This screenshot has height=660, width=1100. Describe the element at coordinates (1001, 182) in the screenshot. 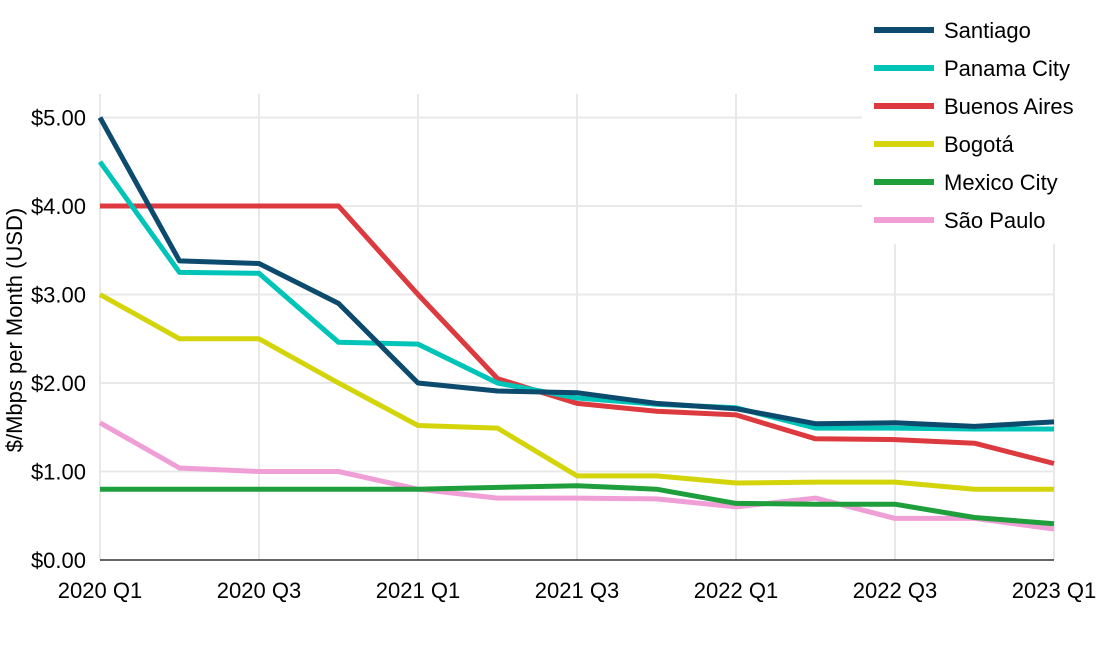

I see `legend-label: Mexico City` at that location.